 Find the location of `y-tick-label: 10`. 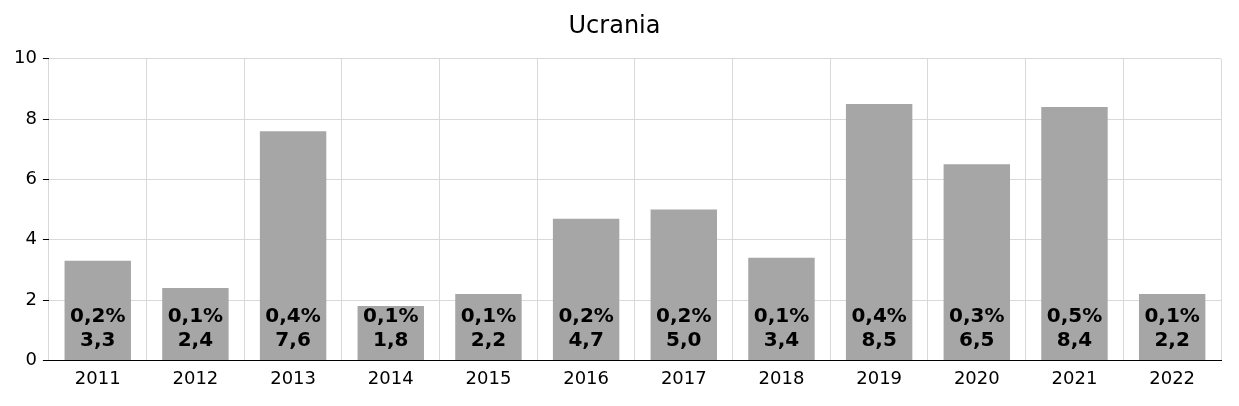

y-tick-label: 10 is located at coordinates (25, 57).